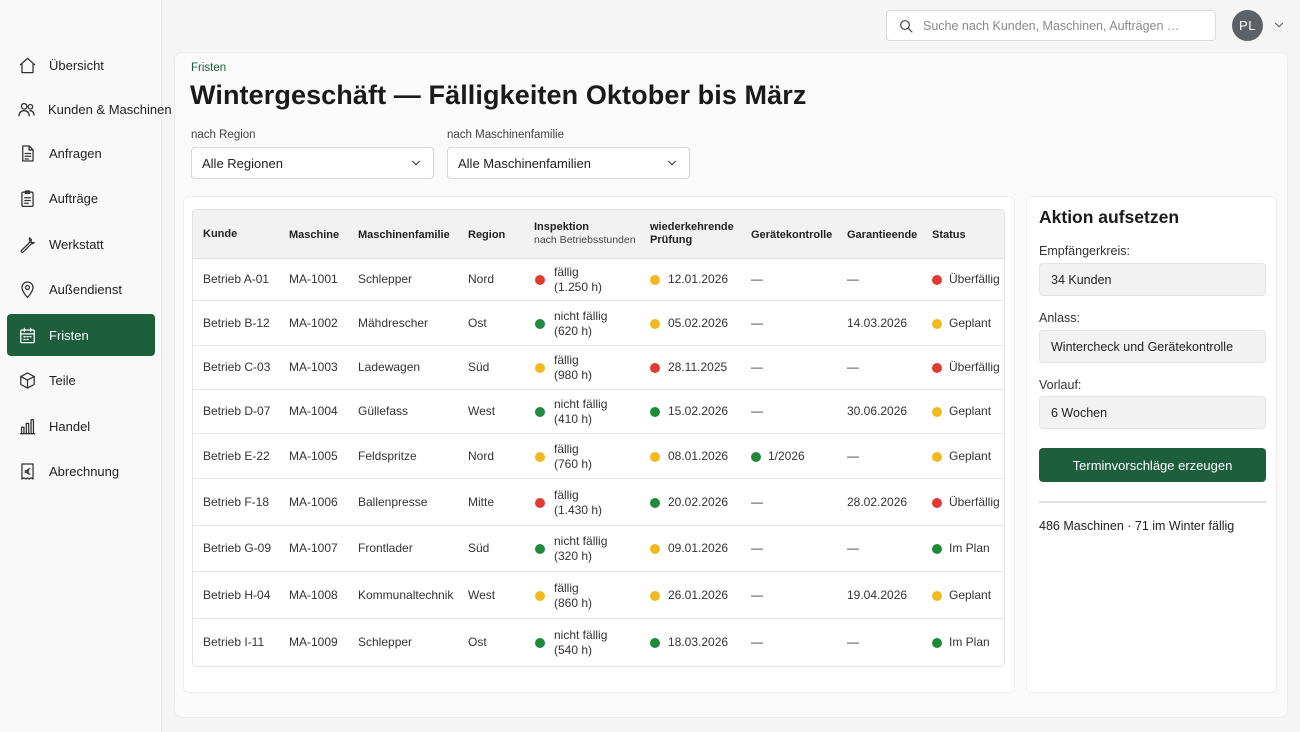  What do you see at coordinates (237, 595) in the screenshot?
I see `cell-kunde: Betrieb H-04` at bounding box center [237, 595].